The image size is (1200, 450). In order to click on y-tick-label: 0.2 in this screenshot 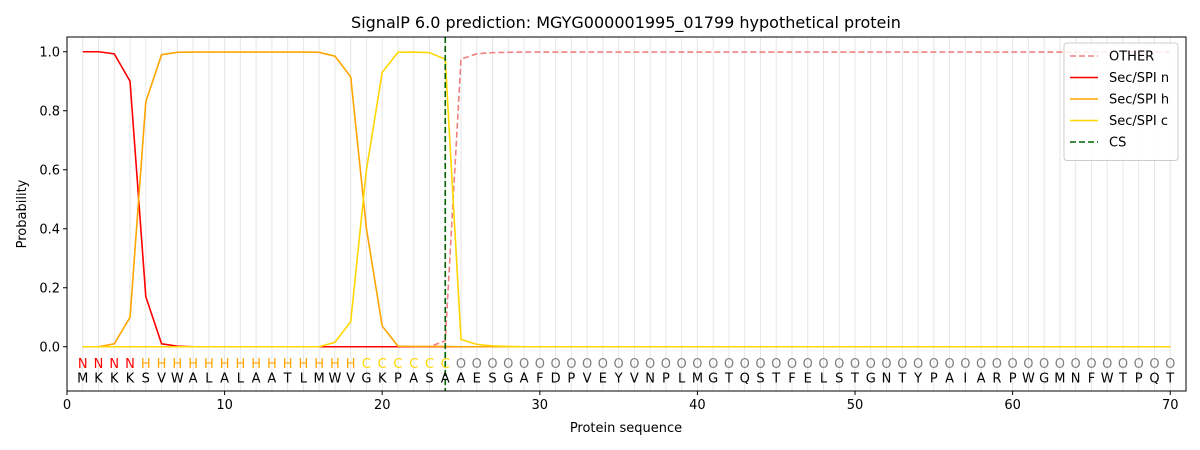, I will do `click(49, 288)`.